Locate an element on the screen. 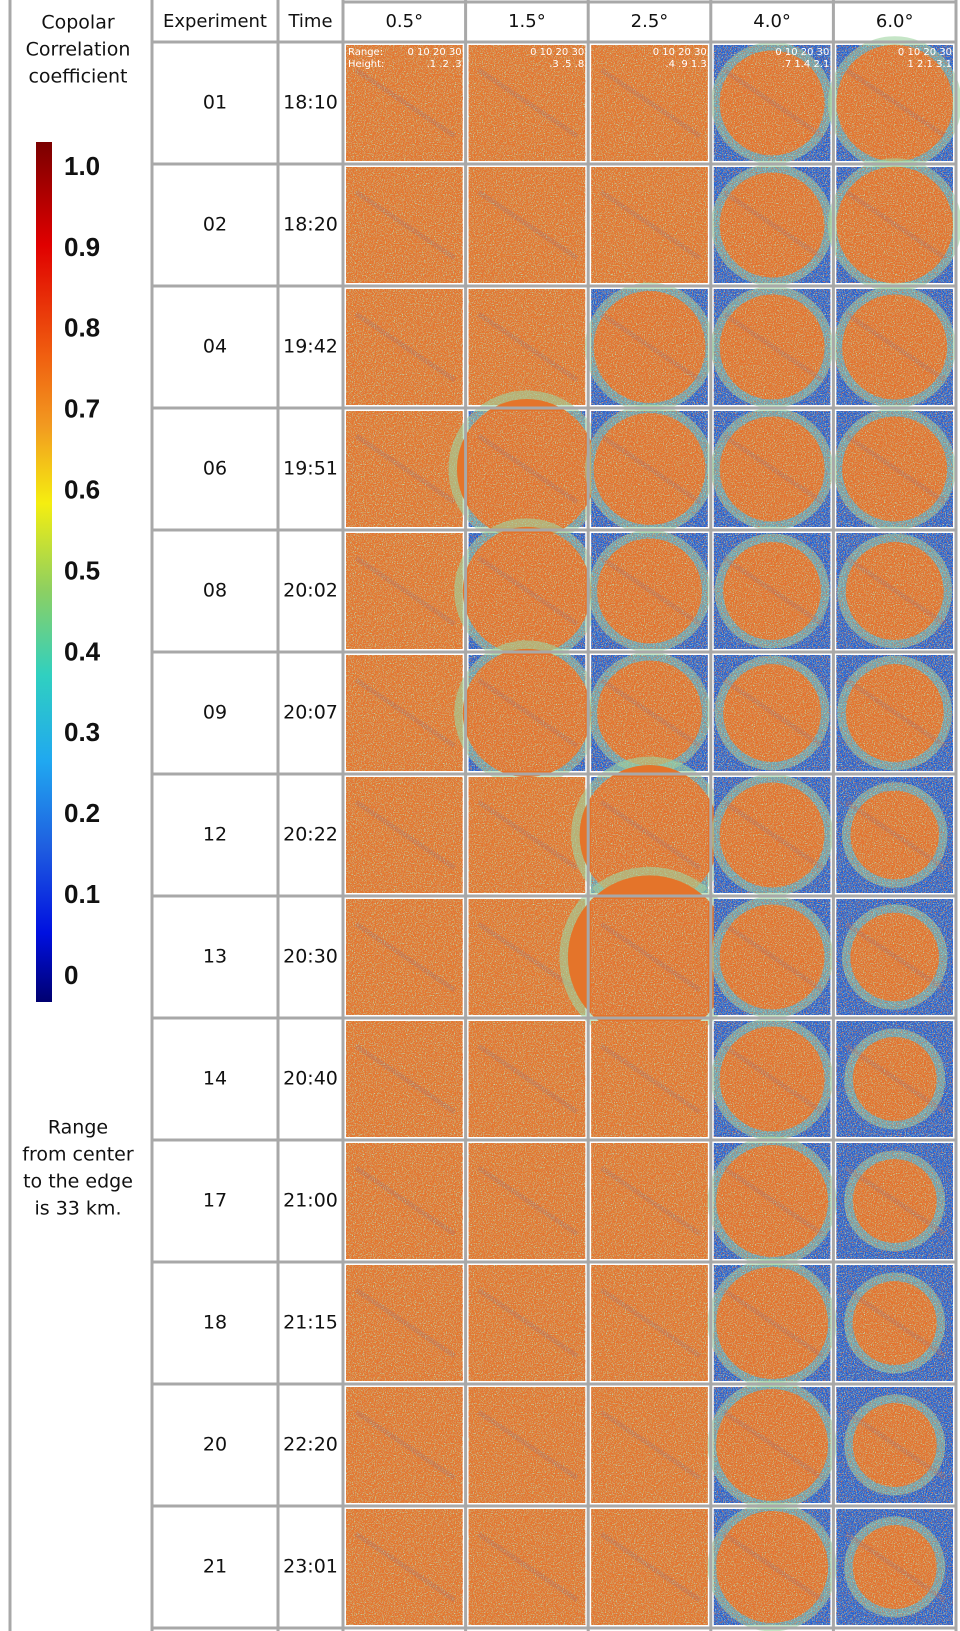 This screenshot has width=960, height=1631. experiment: 06 is located at coordinates (215, 469).